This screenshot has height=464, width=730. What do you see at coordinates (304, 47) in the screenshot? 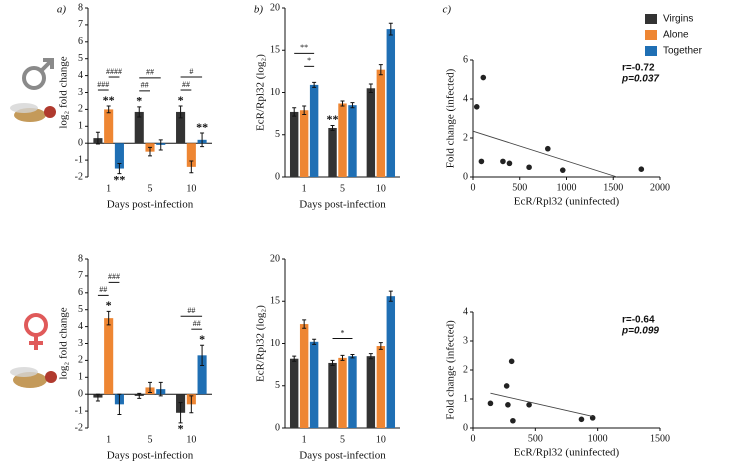
I see `bracket-label: **` at bounding box center [304, 47].